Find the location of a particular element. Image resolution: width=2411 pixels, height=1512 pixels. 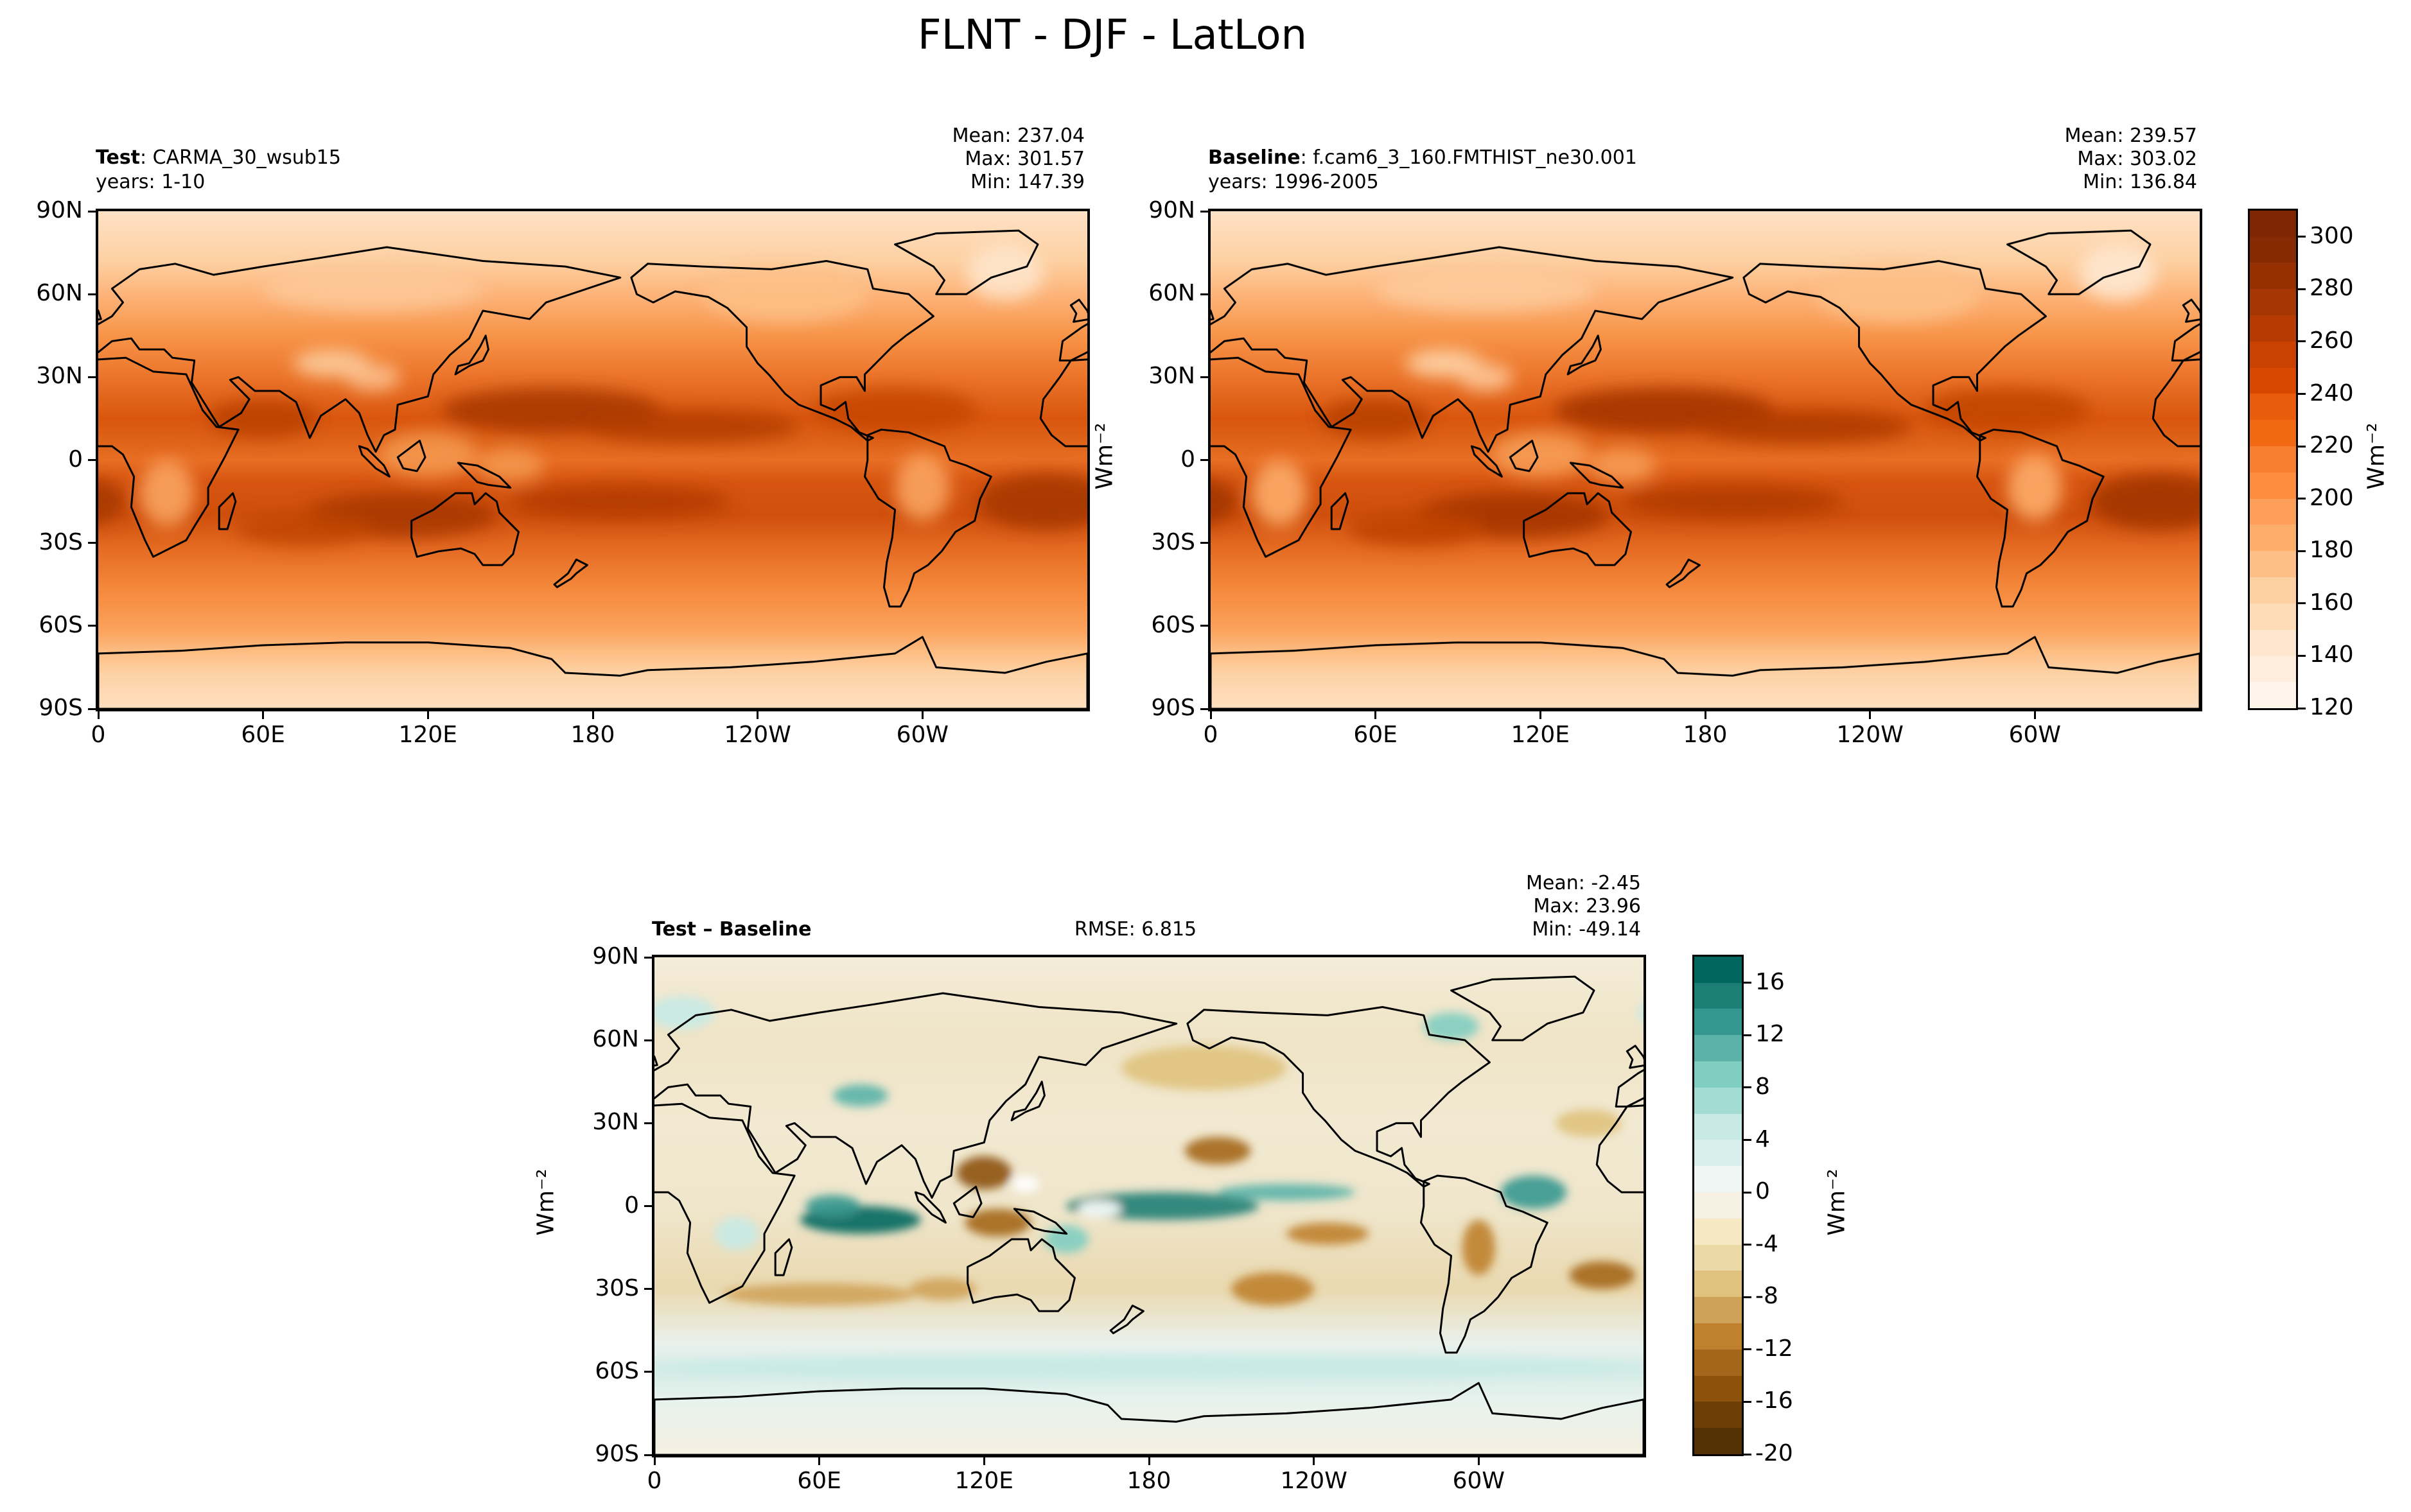

coastline-greenland is located at coordinates (1523, 1008).